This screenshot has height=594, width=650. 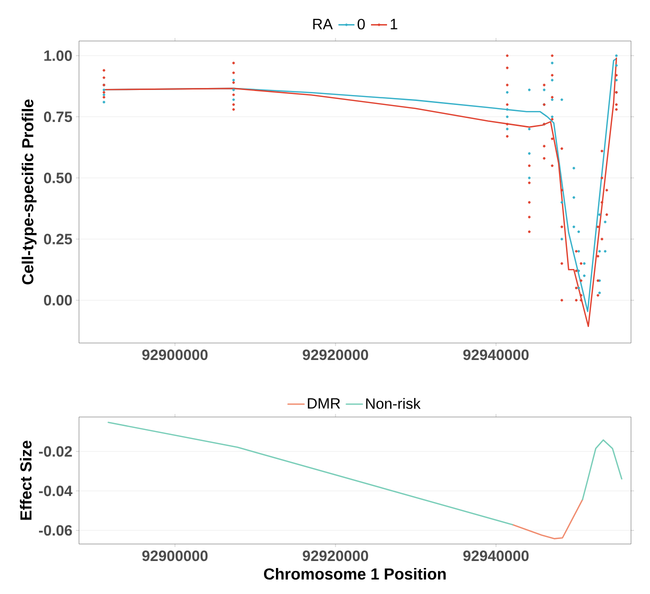 What do you see at coordinates (58, 178) in the screenshot?
I see `y-tick-label: 0.50` at bounding box center [58, 178].